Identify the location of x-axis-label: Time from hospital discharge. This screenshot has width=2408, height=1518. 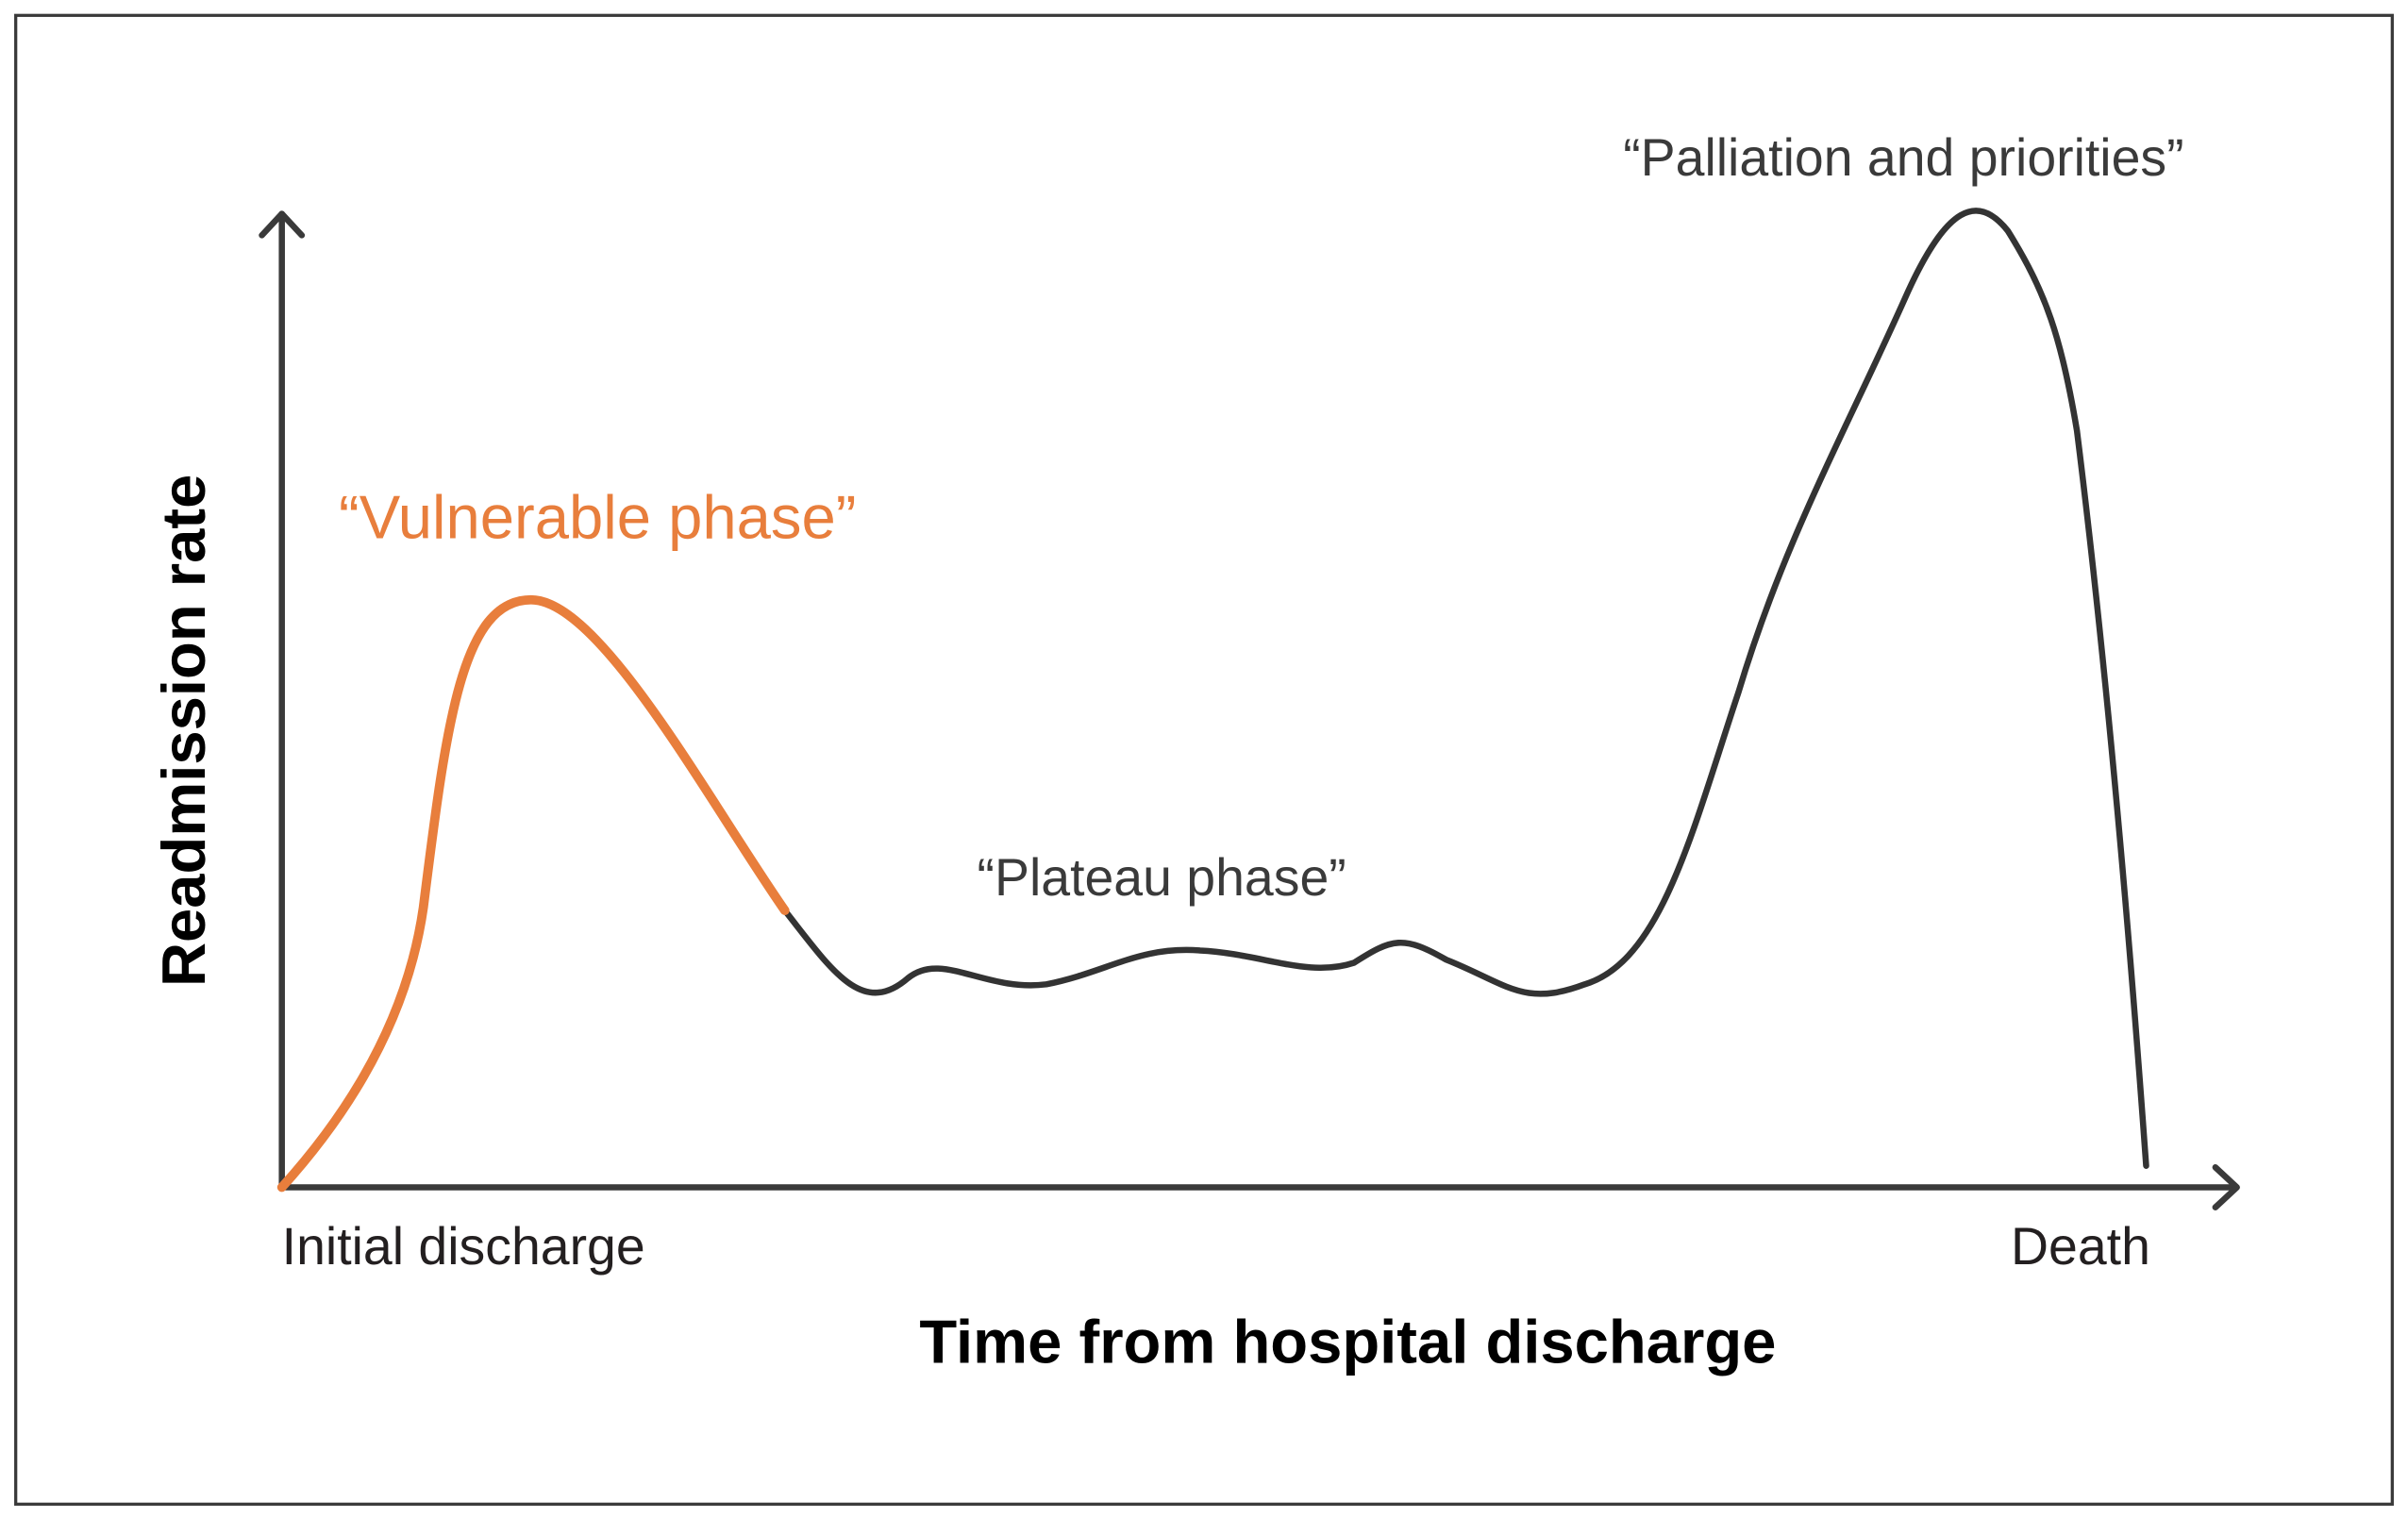
(1347, 1341).